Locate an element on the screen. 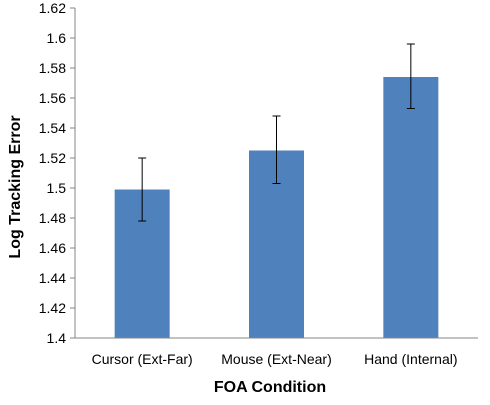 The width and height of the screenshot is (490, 405). y-tick-label: 1.6 is located at coordinates (57, 38).